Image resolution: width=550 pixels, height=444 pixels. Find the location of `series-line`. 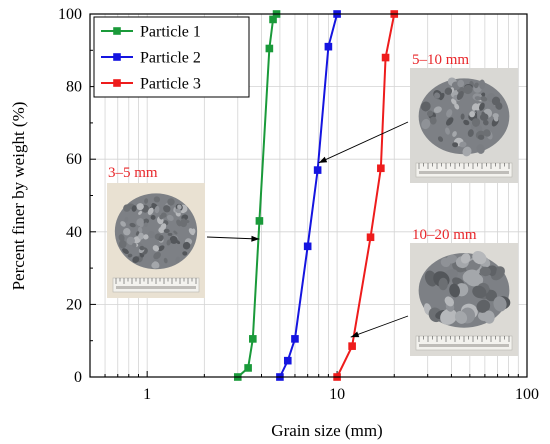

series-line is located at coordinates (366, 195).